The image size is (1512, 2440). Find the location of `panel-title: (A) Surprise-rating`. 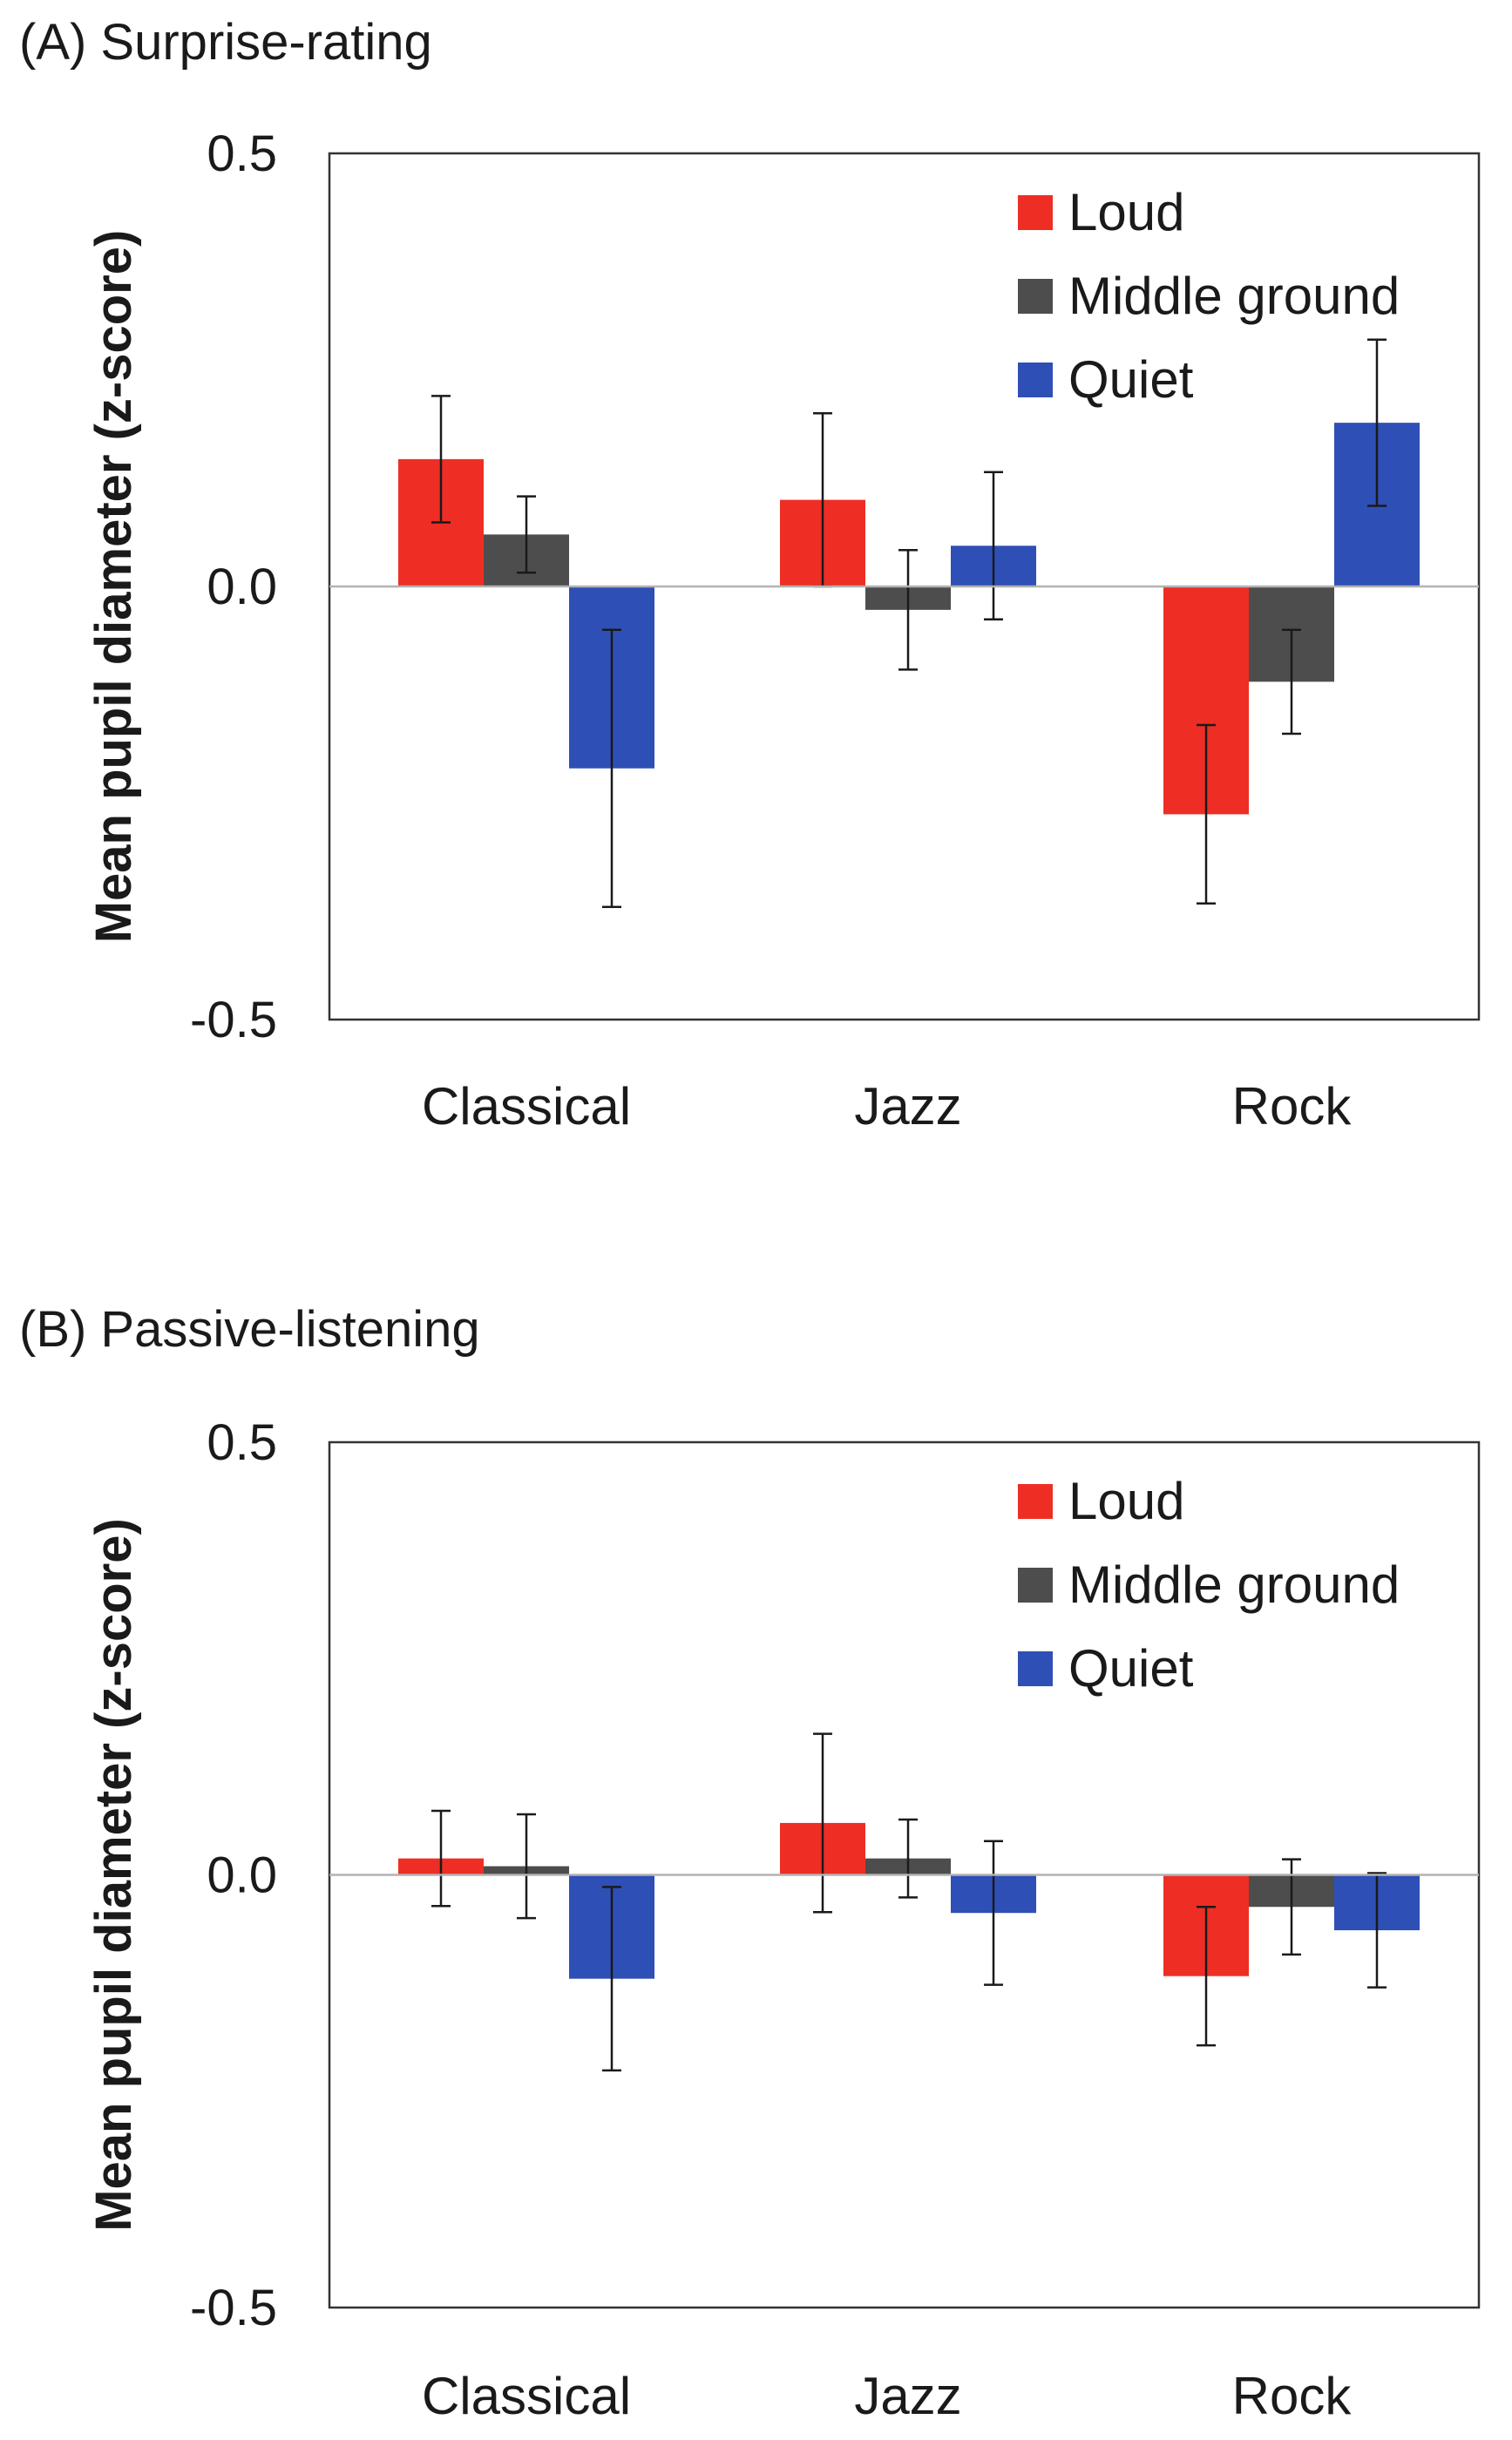

panel-title: (A) Surprise-rating is located at coordinates (225, 42).